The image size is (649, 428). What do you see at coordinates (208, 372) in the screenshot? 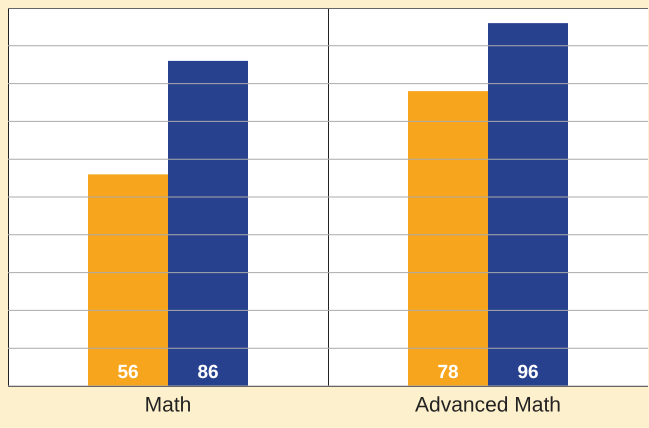
I see `data-label: 86` at bounding box center [208, 372].